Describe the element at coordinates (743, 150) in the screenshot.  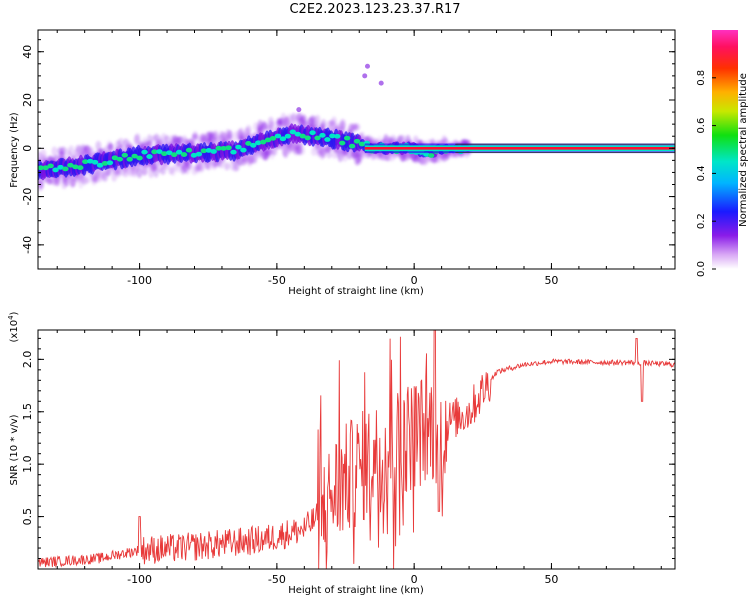
I see `colorbar-label: Normalized spectral amplitude` at that location.